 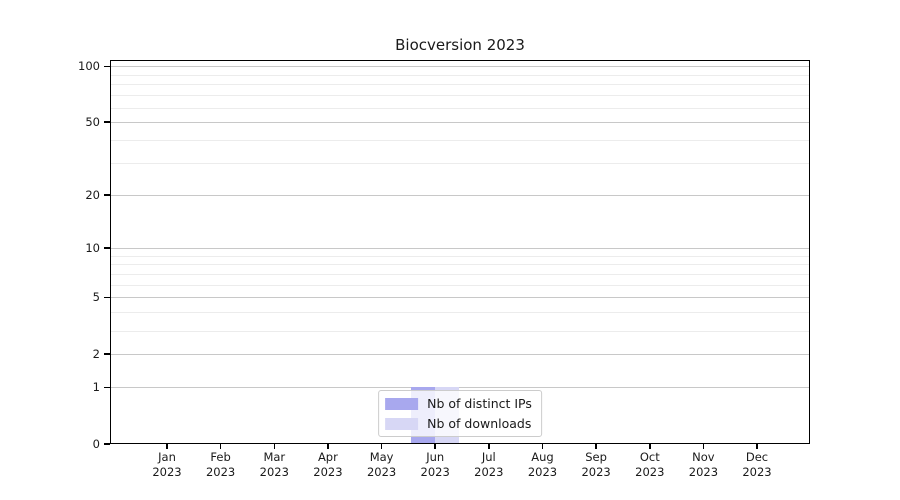 I want to click on legend-item-distinct-ips: Nb of distinct IPs, so click(x=458, y=403).